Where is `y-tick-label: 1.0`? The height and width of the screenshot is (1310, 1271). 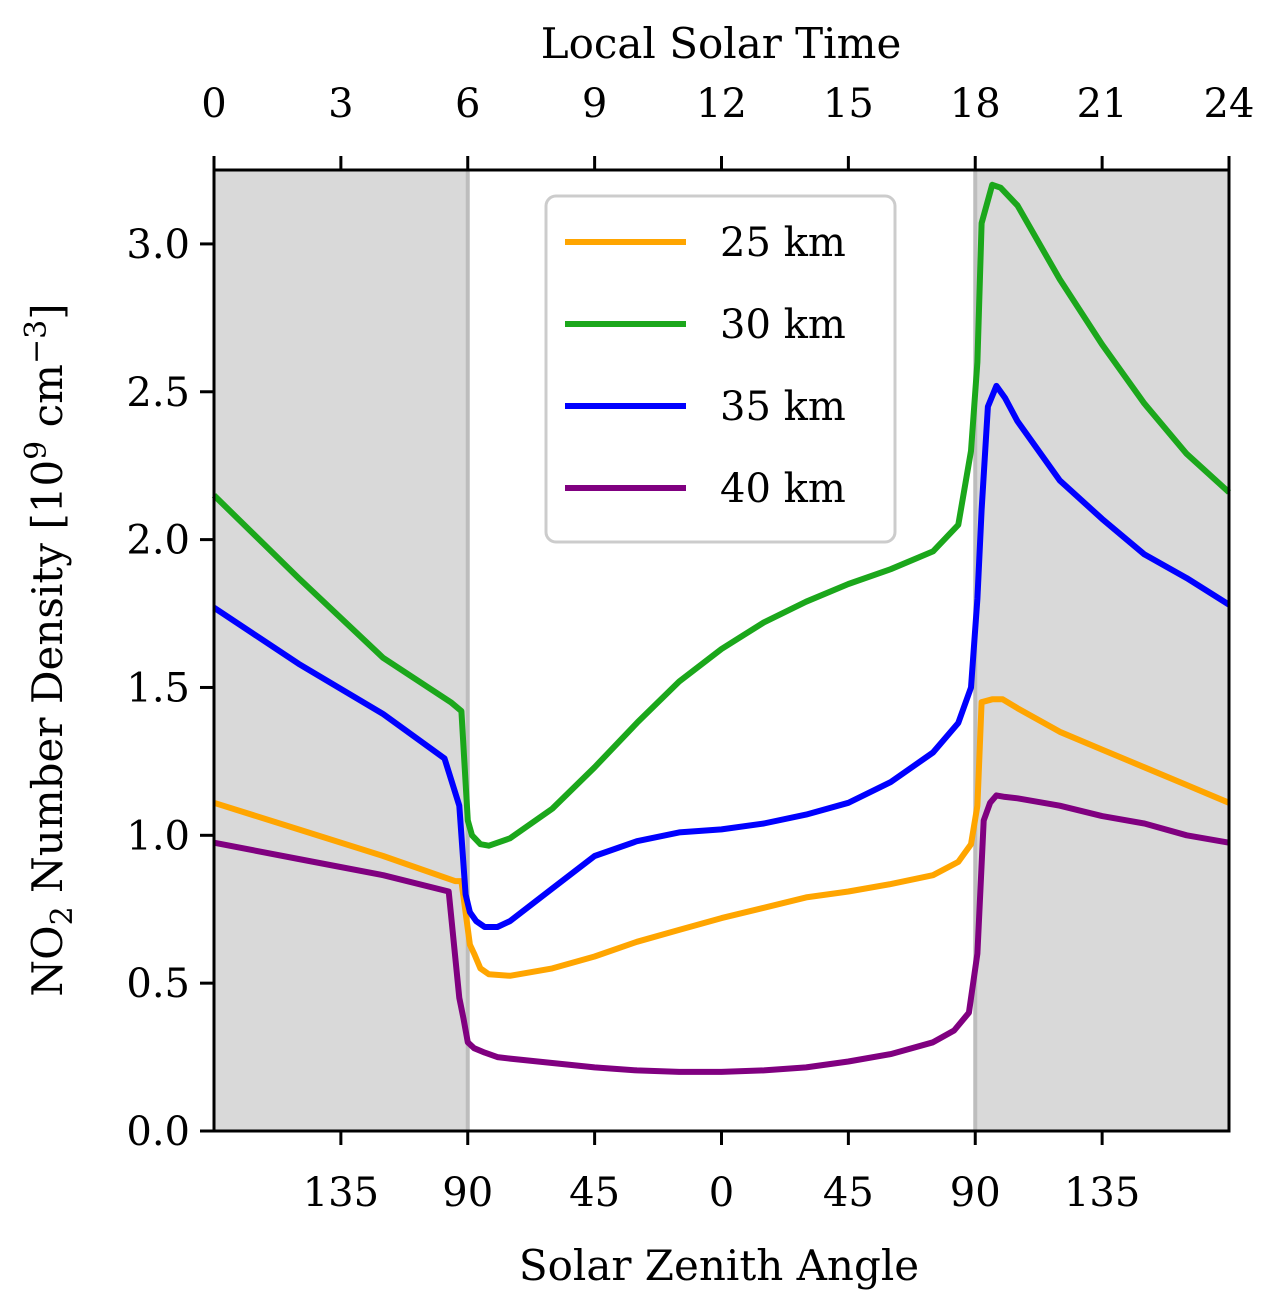
y-tick-label: 1.0 is located at coordinates (158, 836).